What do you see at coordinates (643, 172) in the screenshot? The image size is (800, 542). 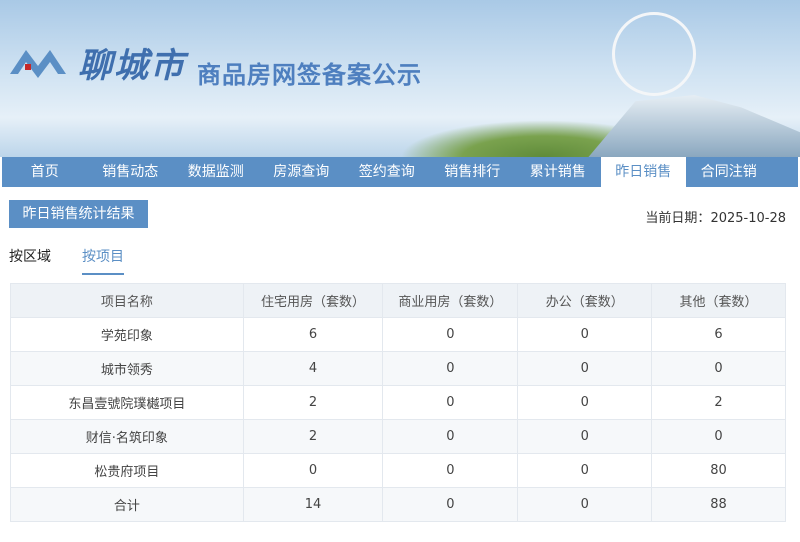 I see `nav-item: 昨日销售` at bounding box center [643, 172].